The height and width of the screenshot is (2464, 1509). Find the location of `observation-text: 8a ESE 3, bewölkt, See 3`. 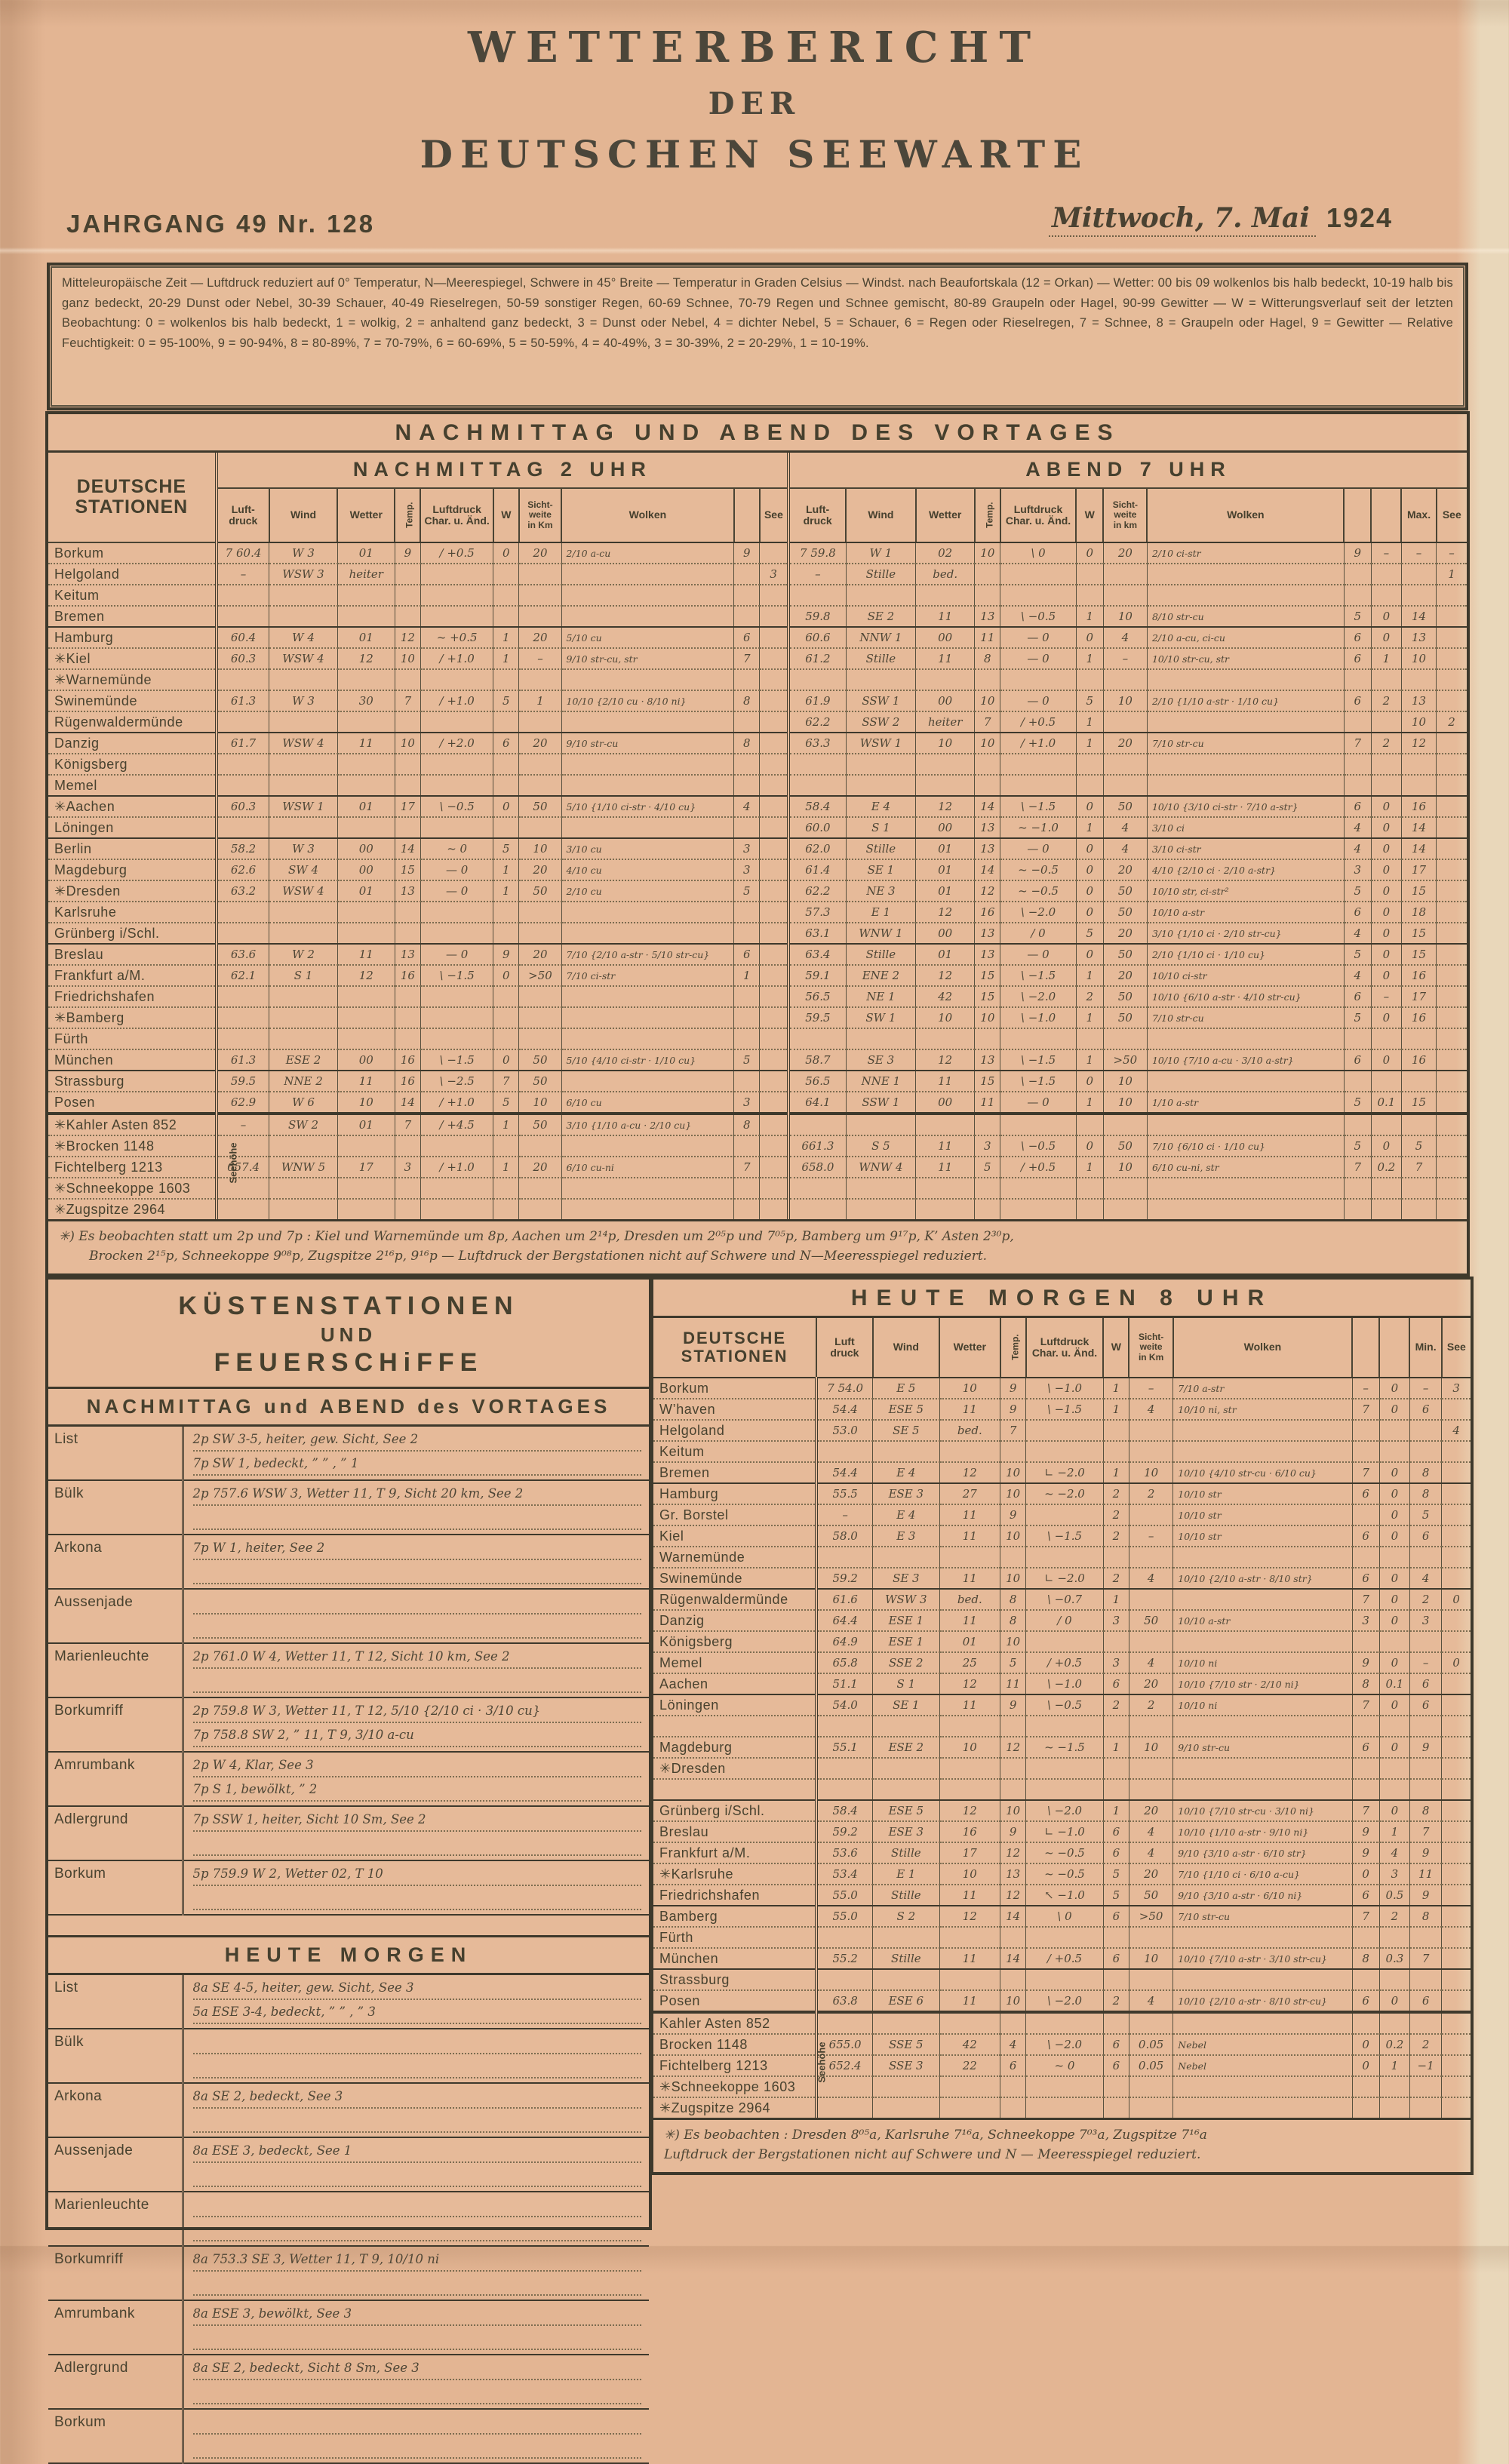

observation-text: 8a ESE 3, bewölkt, See 3 is located at coordinates (415, 2327).